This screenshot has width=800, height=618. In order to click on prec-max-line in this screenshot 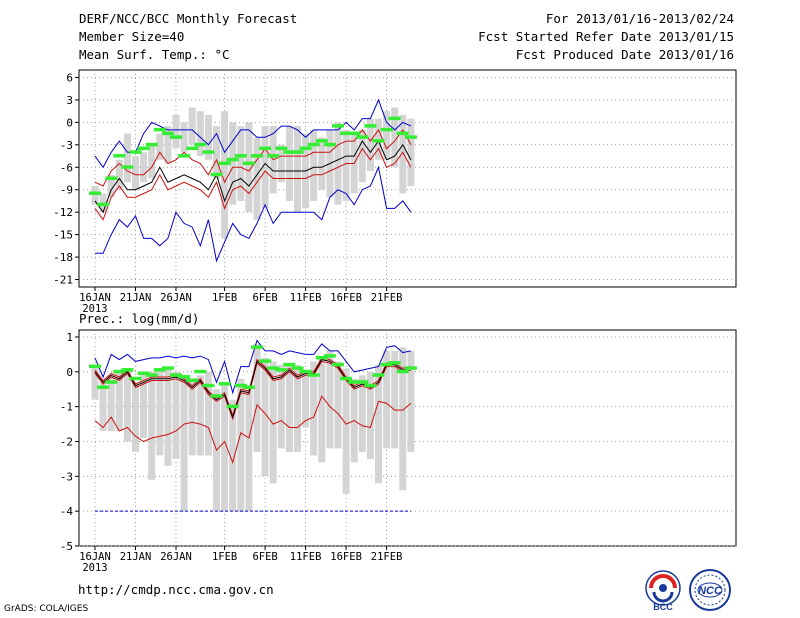, I will do `click(253, 367)`.